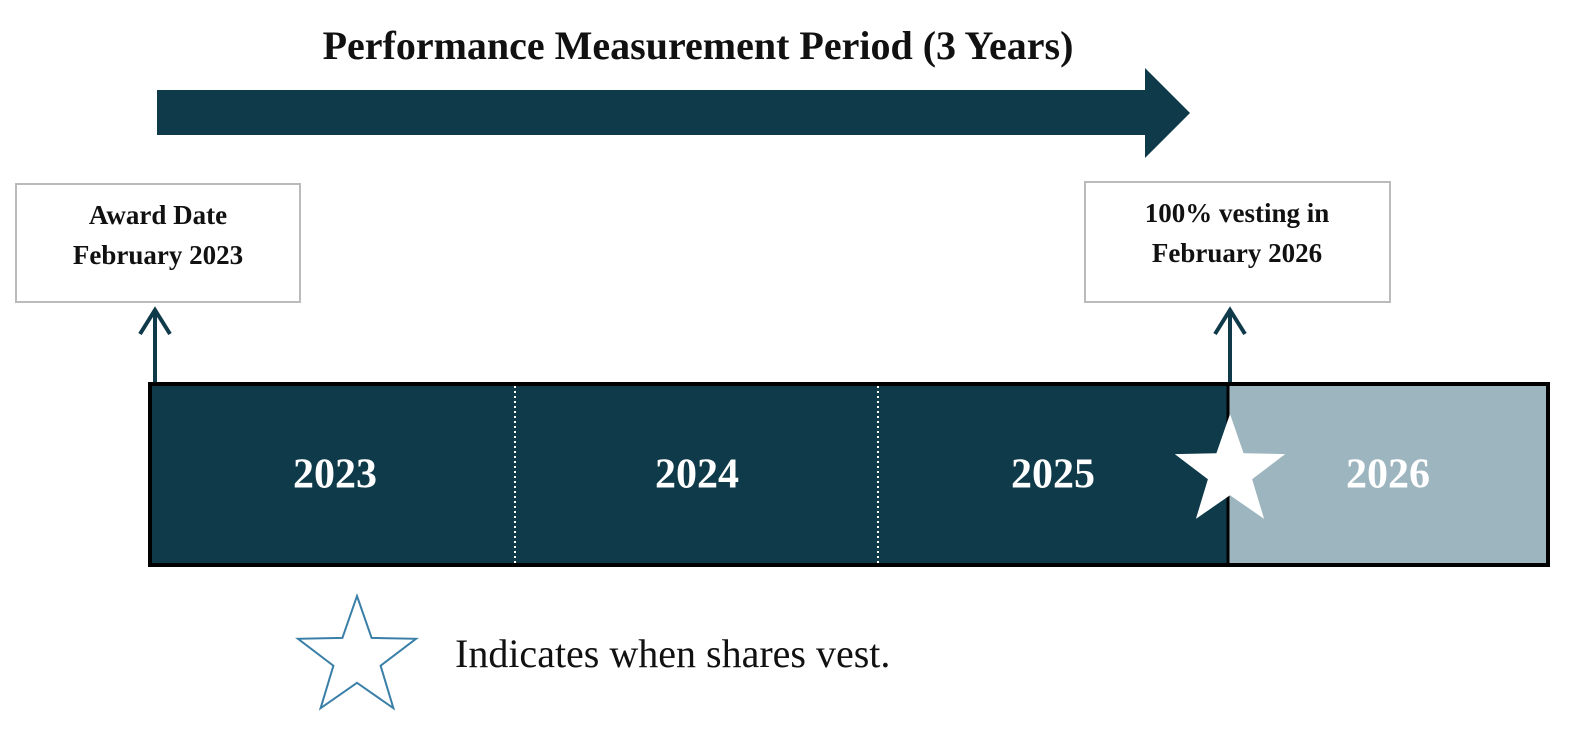 This screenshot has width=1591, height=746. What do you see at coordinates (1237, 213) in the screenshot?
I see `box-line: 100% vesting in` at bounding box center [1237, 213].